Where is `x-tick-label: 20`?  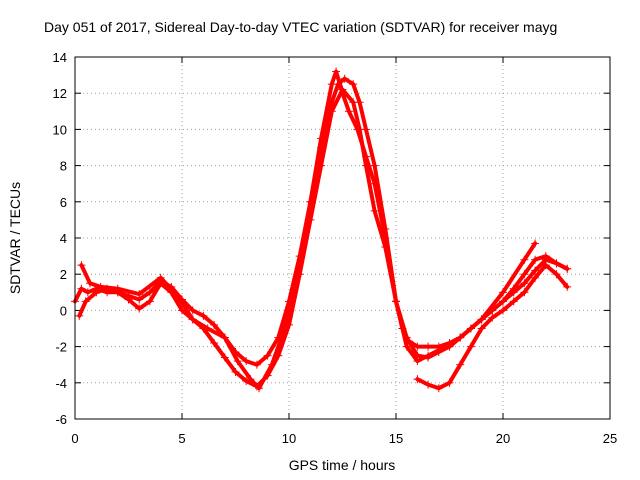
x-tick-label: 20 is located at coordinates (503, 438).